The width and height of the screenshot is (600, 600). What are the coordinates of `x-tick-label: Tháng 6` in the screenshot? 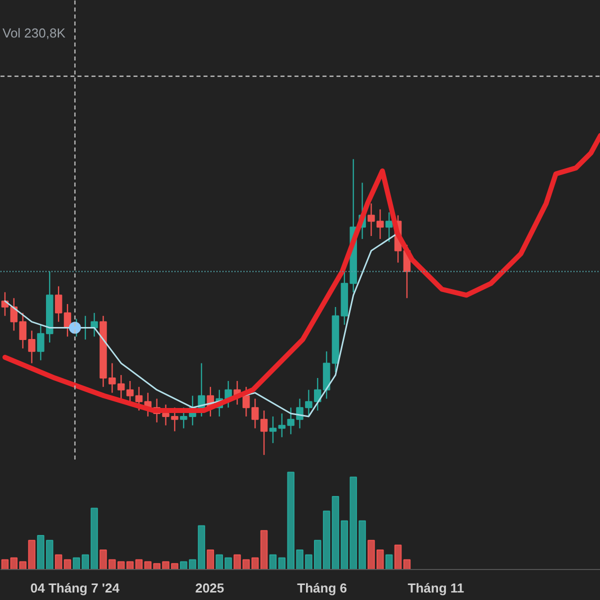 It's located at (322, 588).